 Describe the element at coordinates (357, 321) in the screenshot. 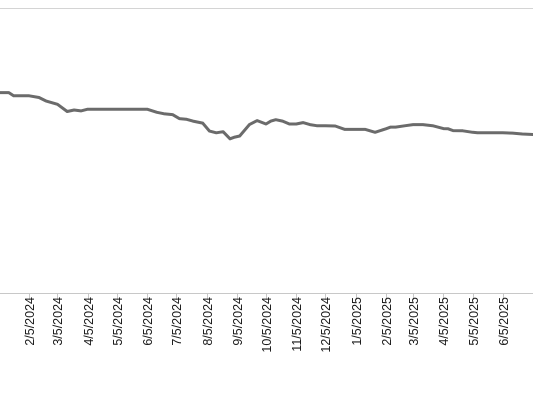

I see `x-tick-label: 1/5/2025` at that location.